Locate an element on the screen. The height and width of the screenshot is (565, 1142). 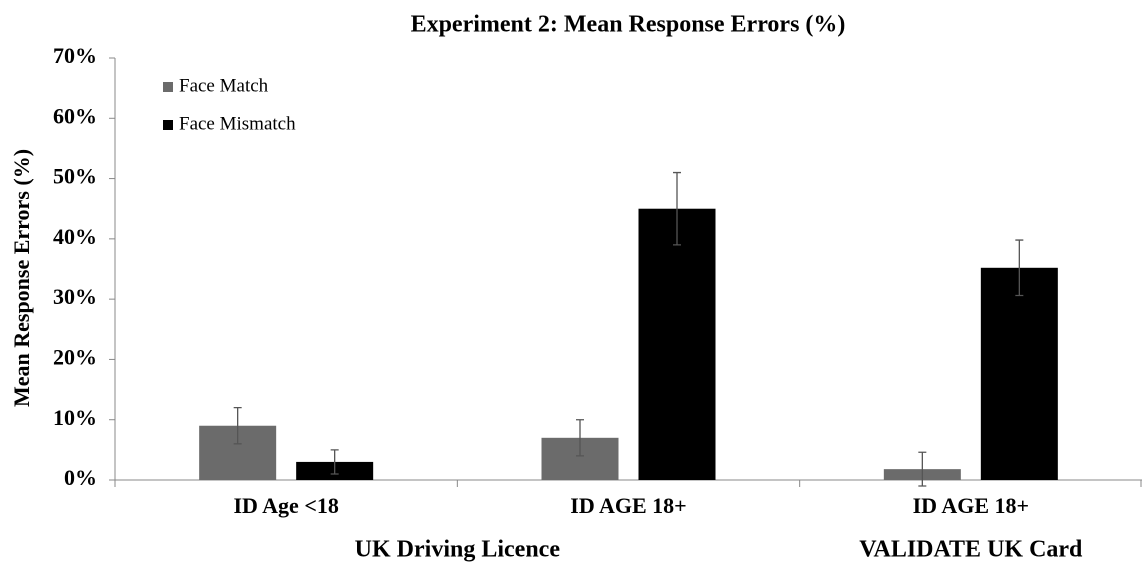
y-tick-label: 50% is located at coordinates (75, 176).